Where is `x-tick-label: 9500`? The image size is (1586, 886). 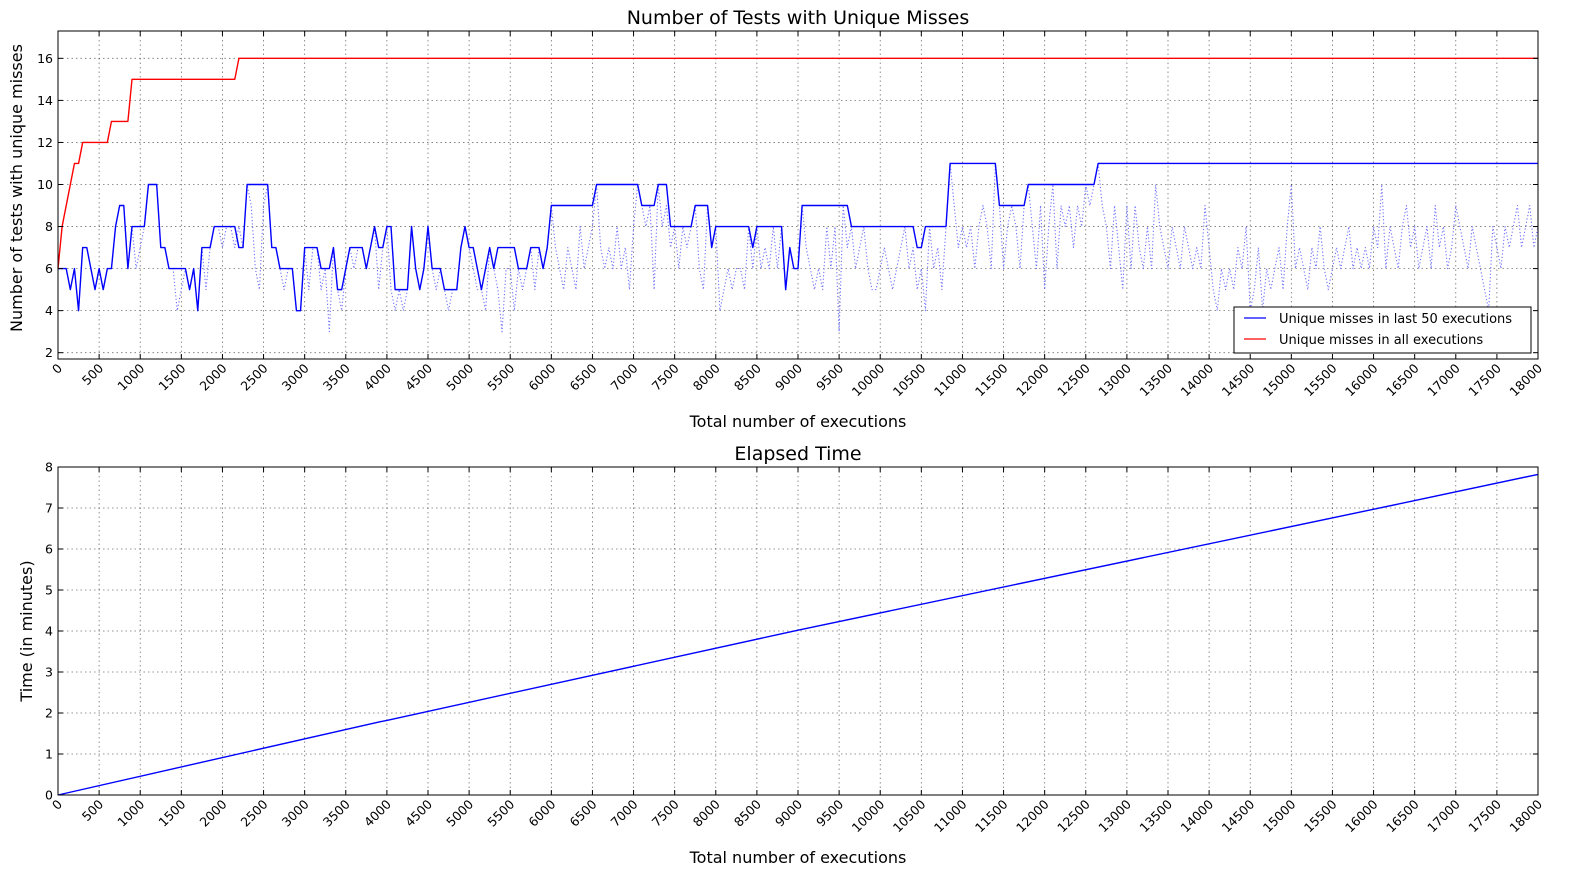
x-tick-label: 9500 is located at coordinates (829, 812).